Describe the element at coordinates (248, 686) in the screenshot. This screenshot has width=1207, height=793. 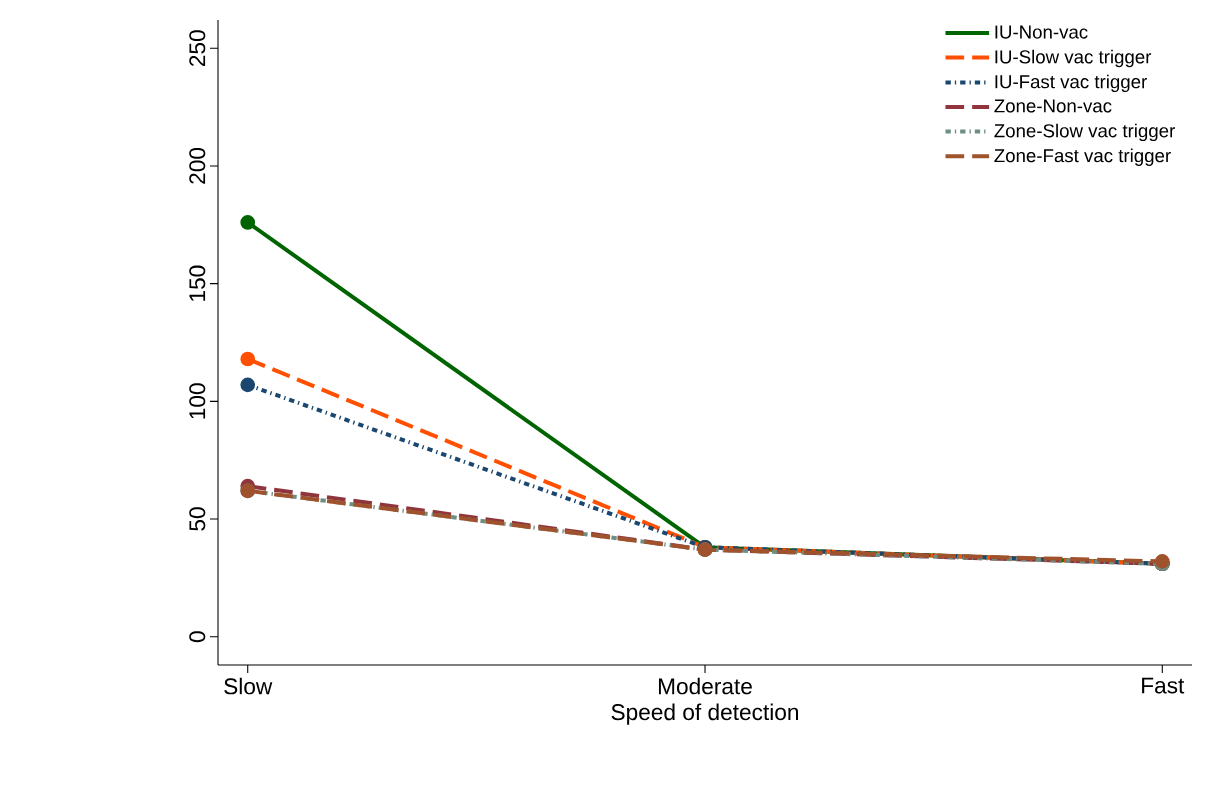
I see `x-tick-label: Slow` at that location.